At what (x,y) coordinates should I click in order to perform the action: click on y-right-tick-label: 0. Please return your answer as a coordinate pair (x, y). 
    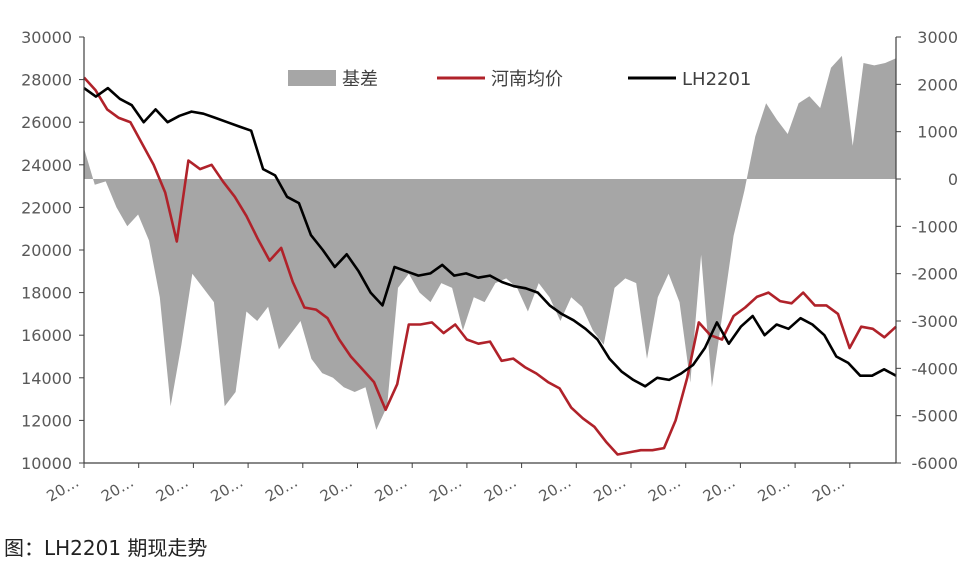
    Looking at the image, I should click on (953, 179).